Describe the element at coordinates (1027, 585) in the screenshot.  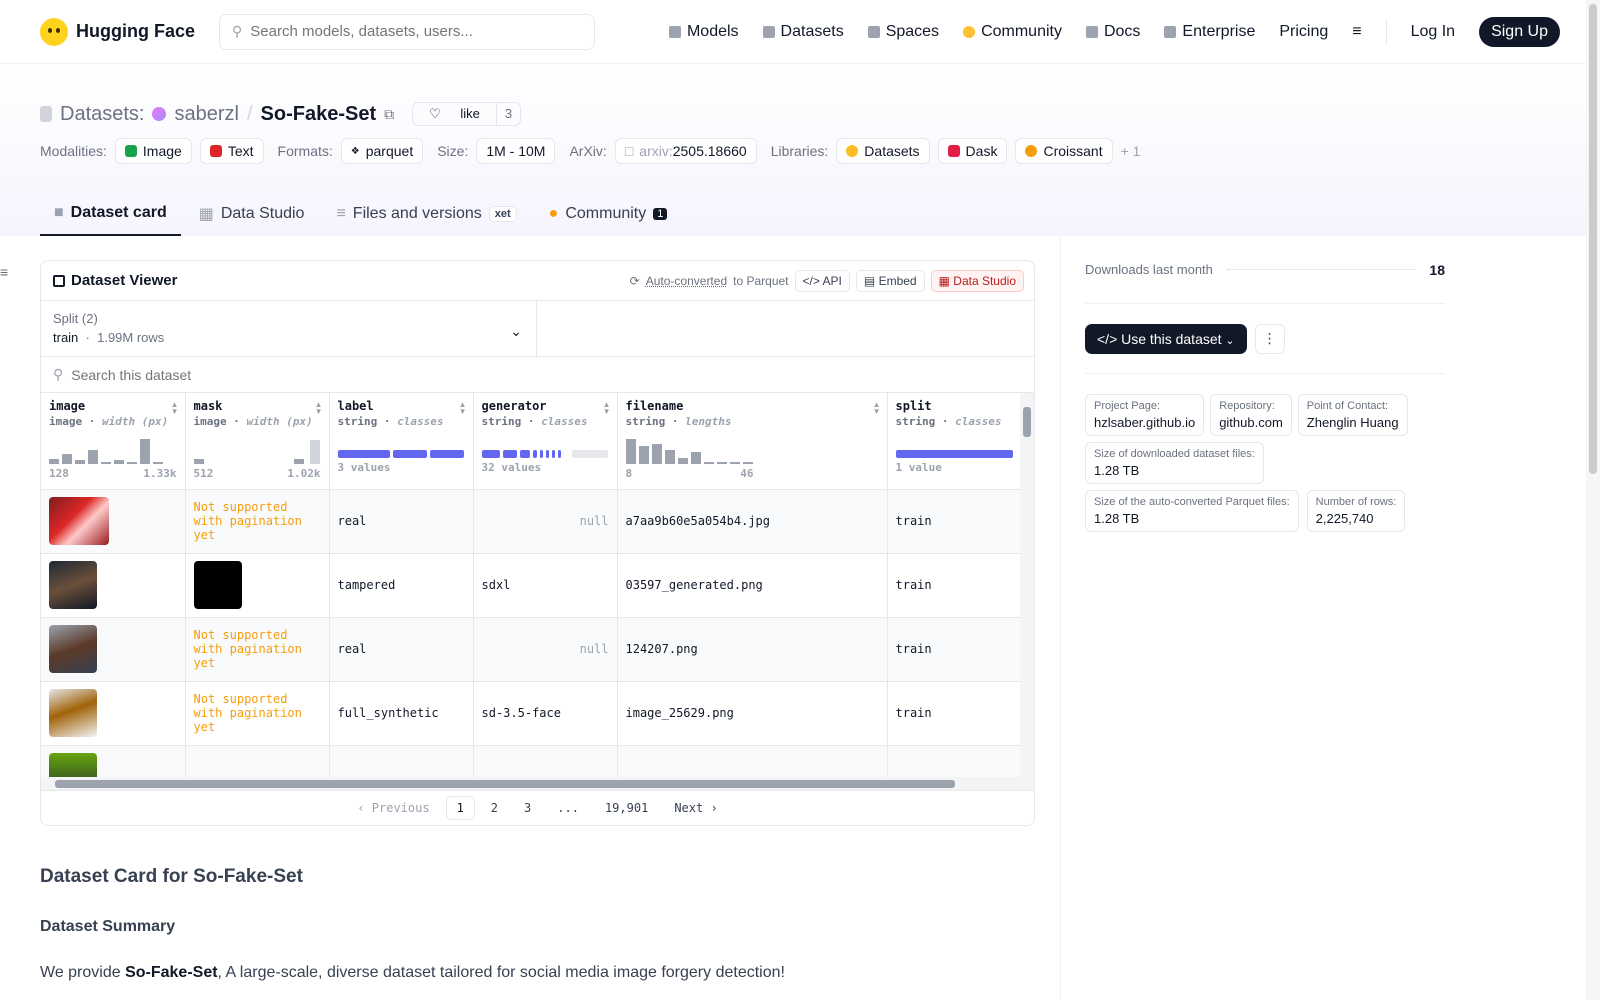
I see `vertical-scrollbar` at that location.